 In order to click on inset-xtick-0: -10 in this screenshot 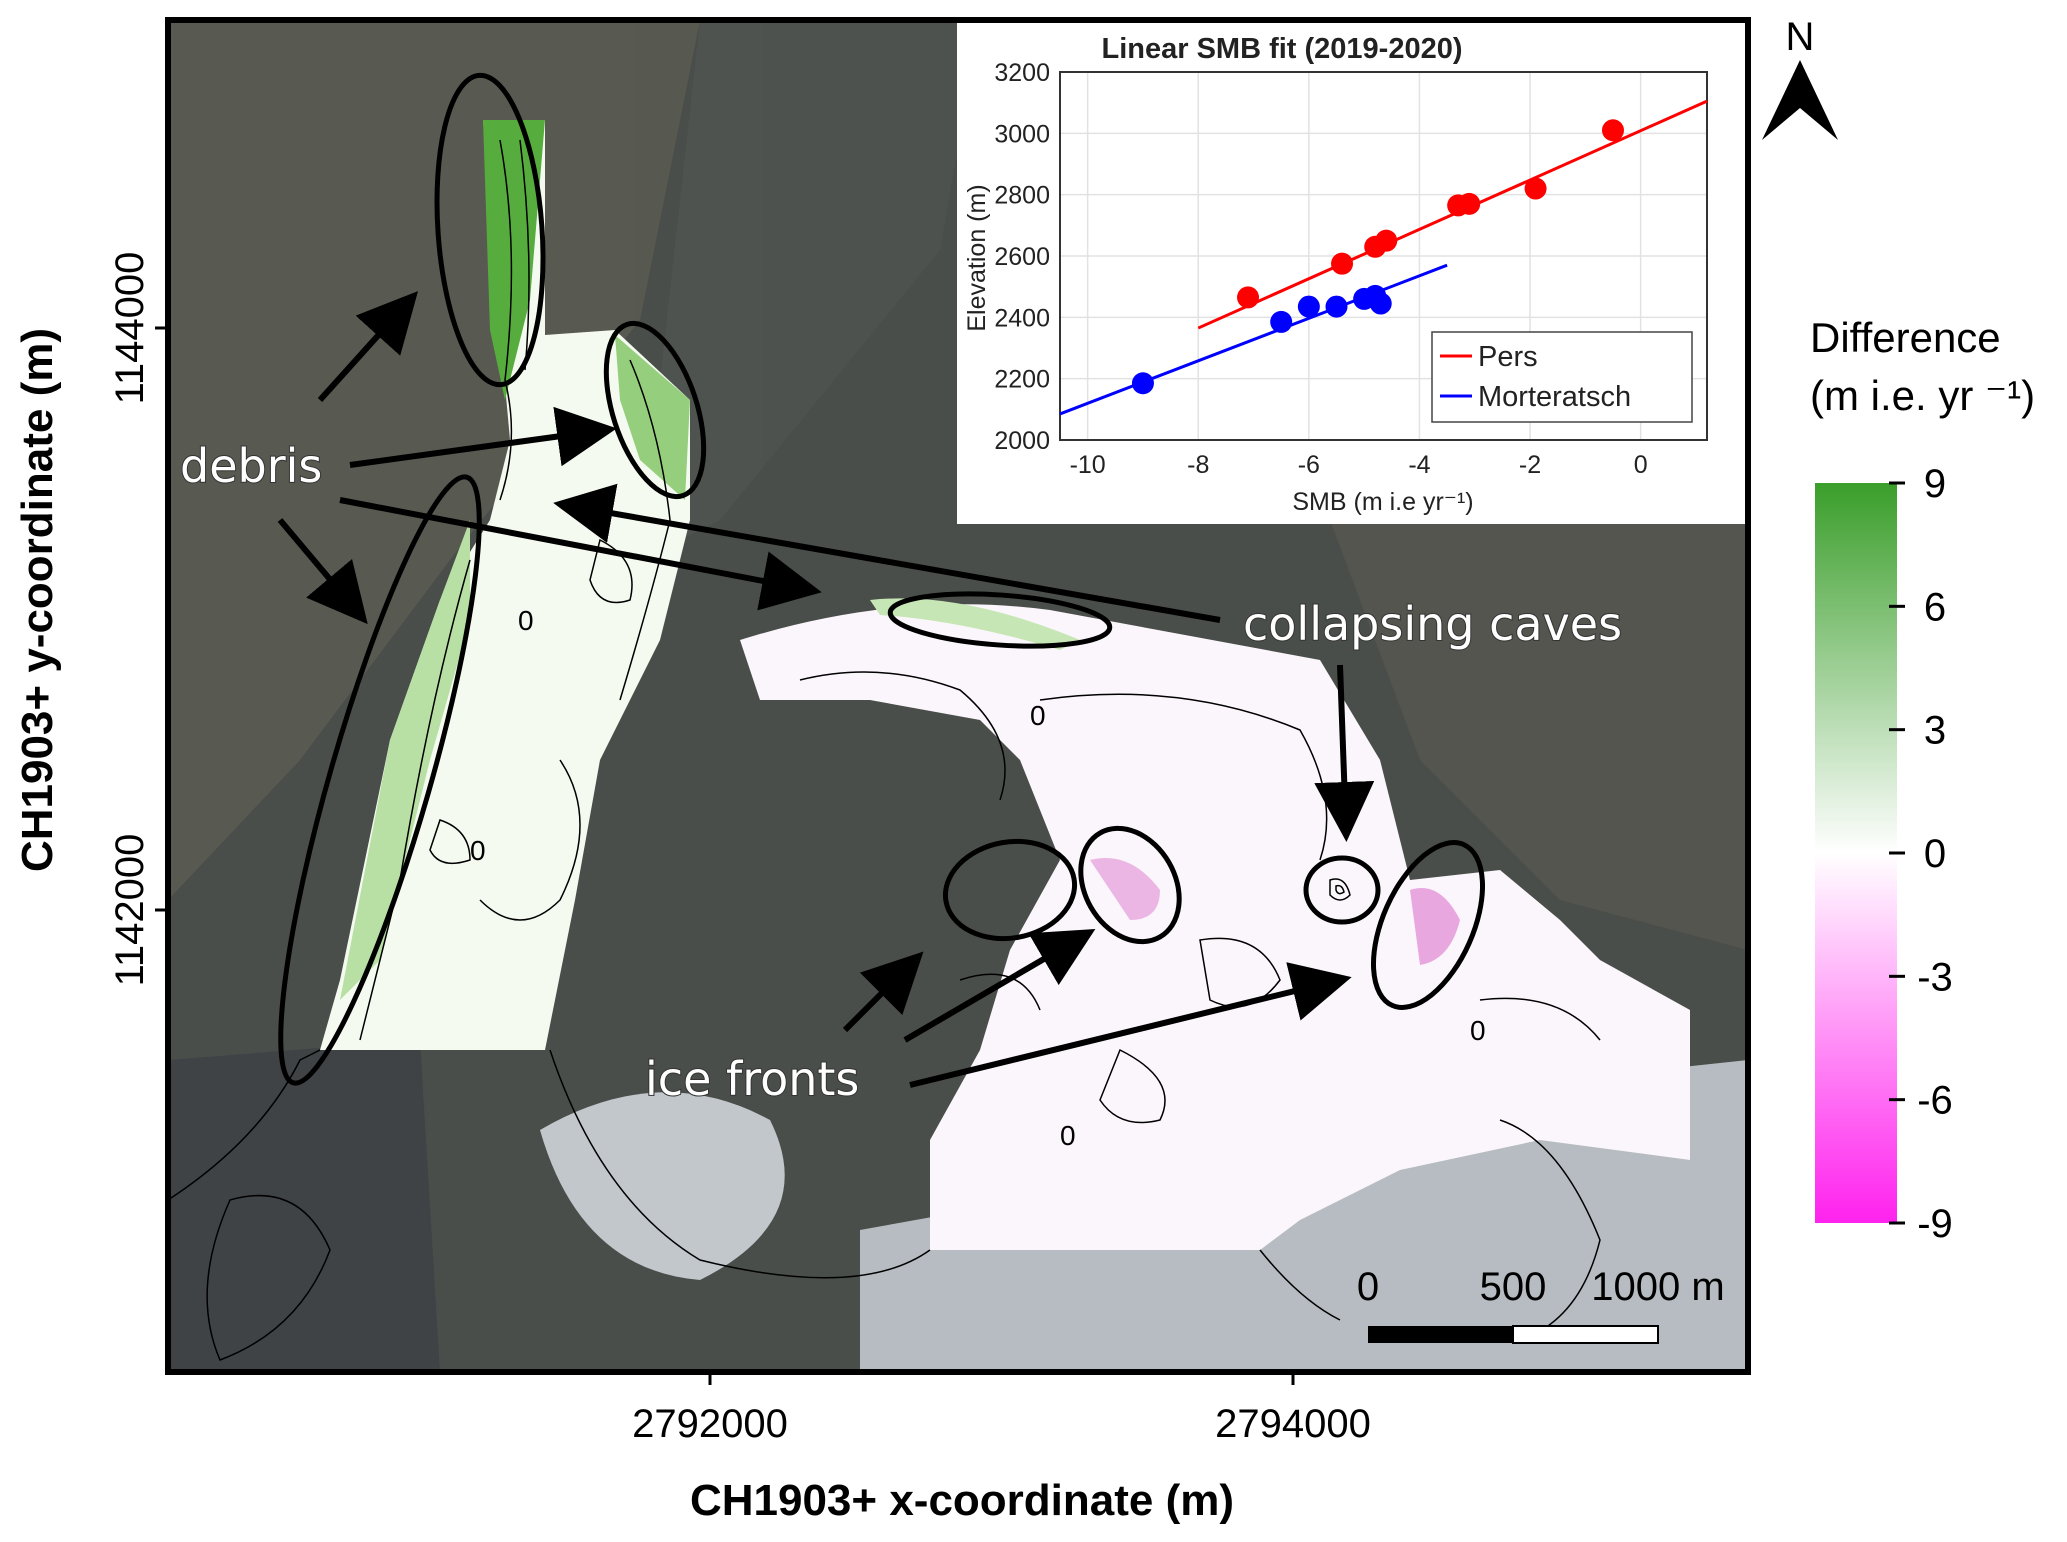, I will do `click(1088, 465)`.